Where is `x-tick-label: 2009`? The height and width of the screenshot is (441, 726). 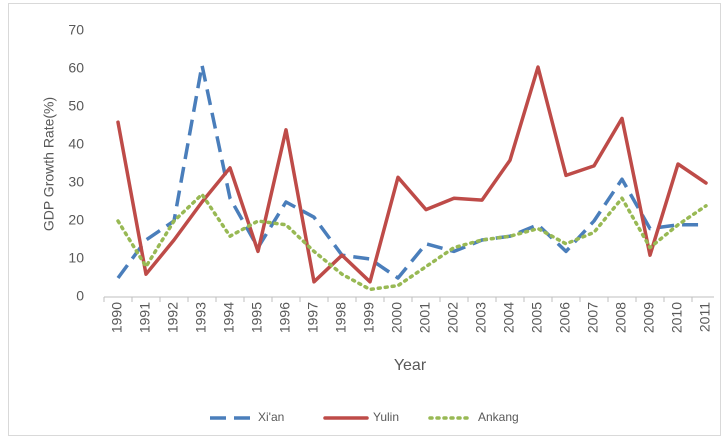 x-tick-label: 2009 is located at coordinates (649, 317).